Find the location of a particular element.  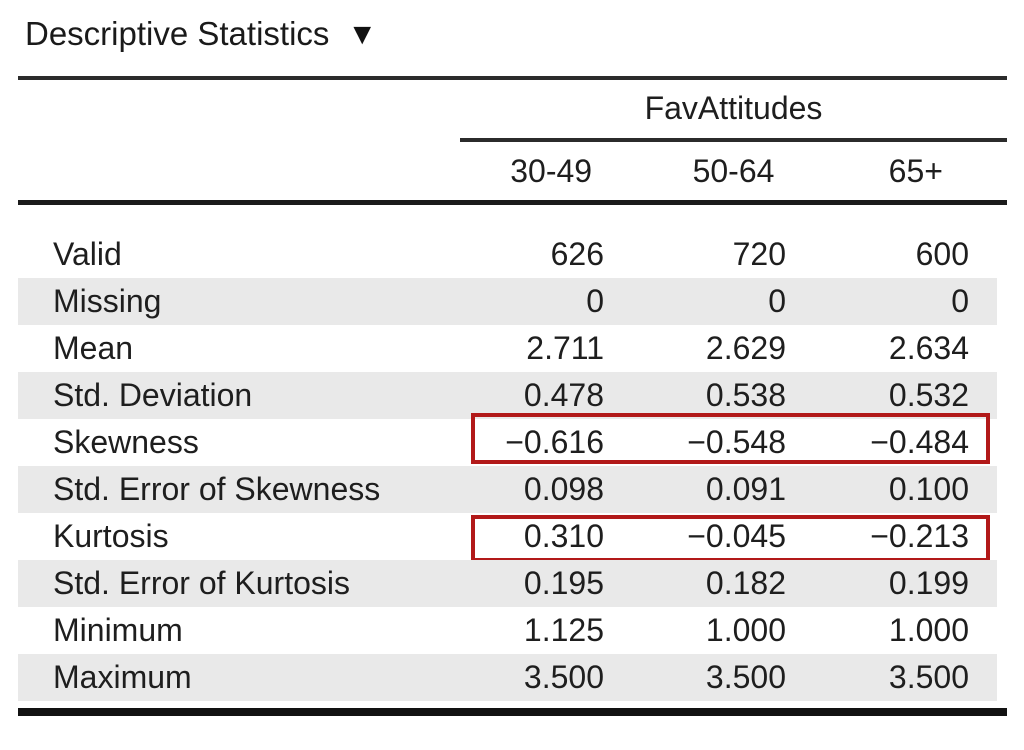

table-row: Std. Deviation 0.478 0.538 0.532 is located at coordinates (507, 395).